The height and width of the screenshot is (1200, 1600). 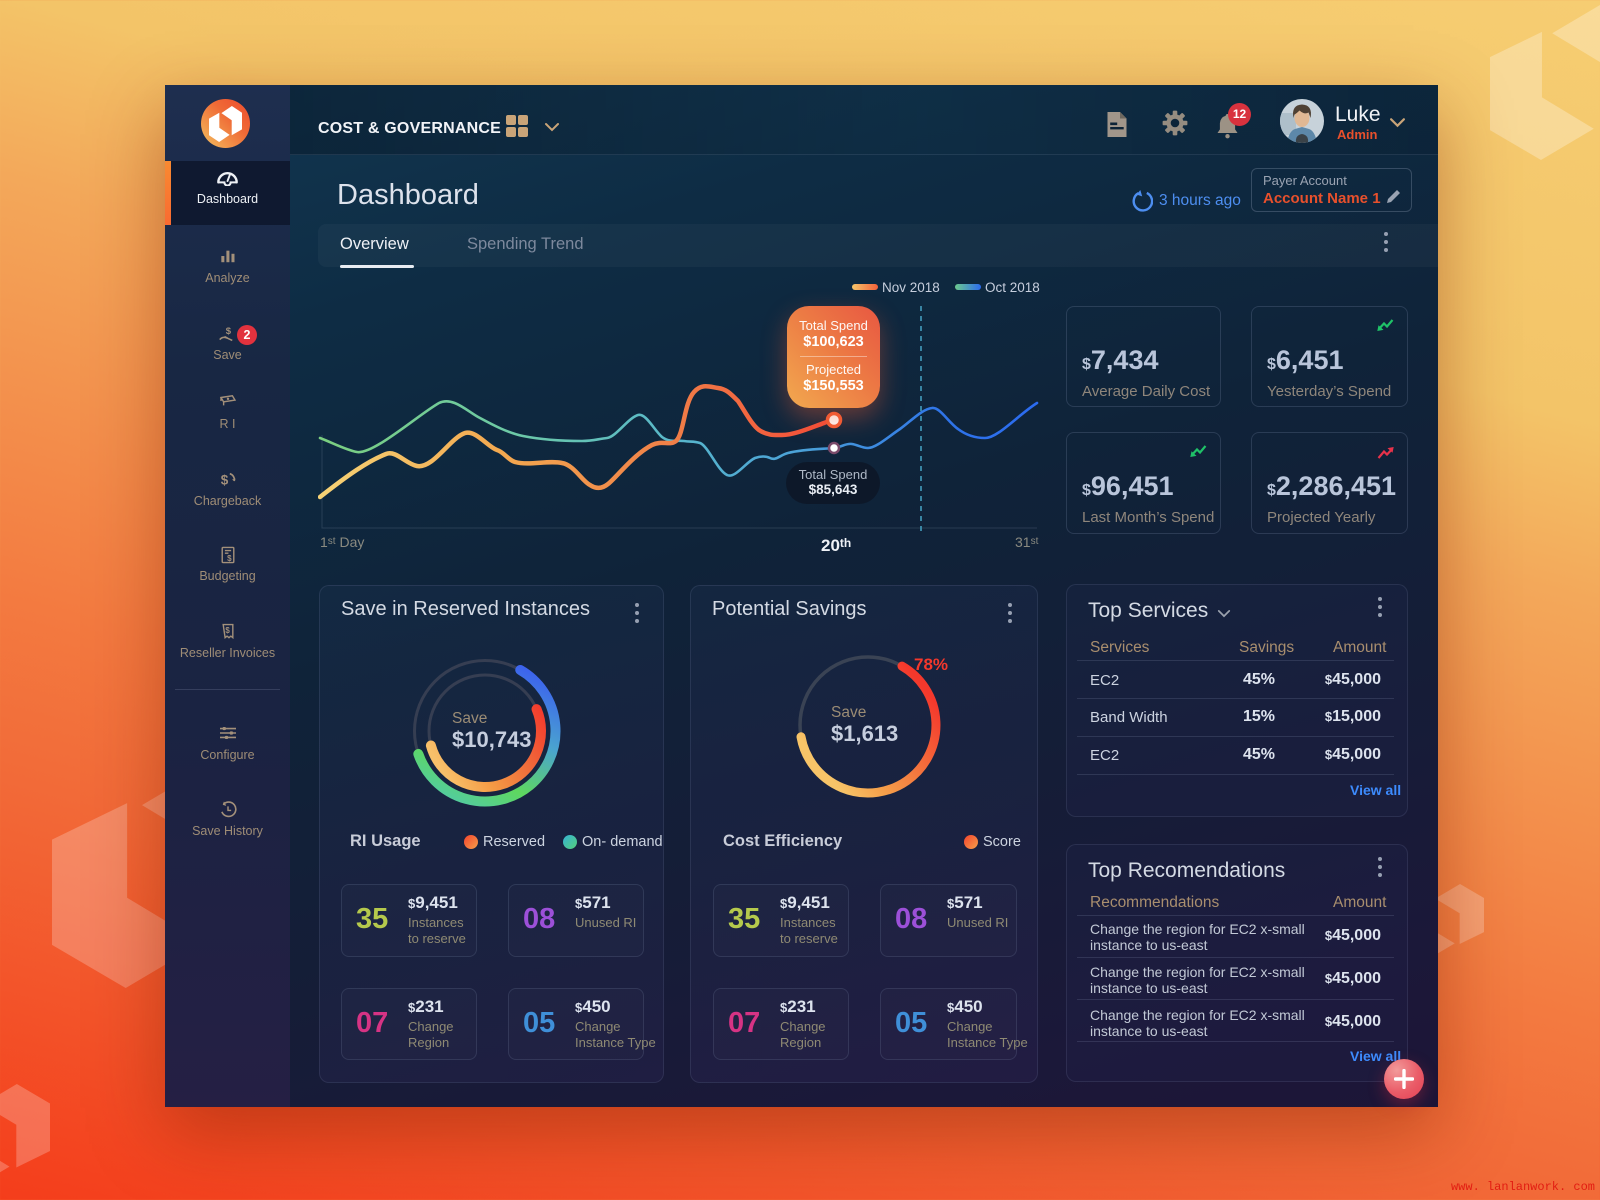 I want to click on svg-text: 78%, so click(x=931, y=664).